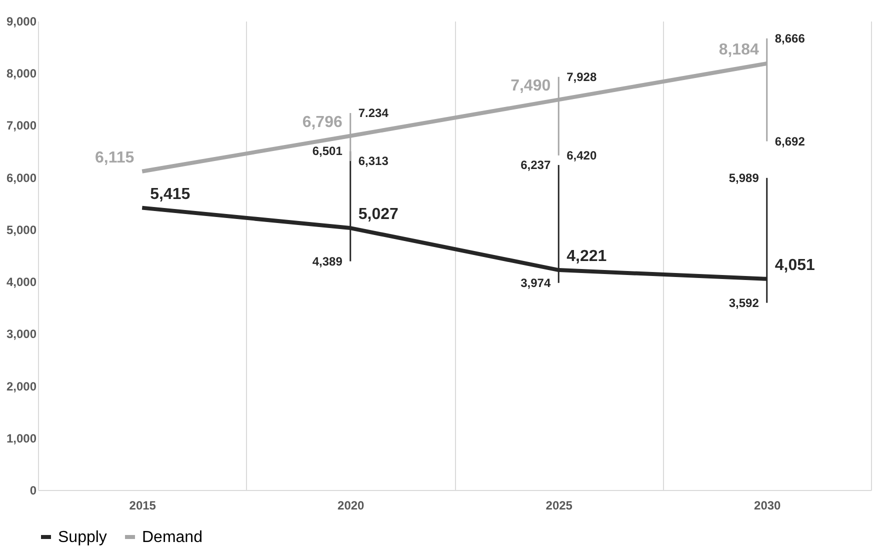  What do you see at coordinates (581, 77) in the screenshot?
I see `annotation: 7,928` at bounding box center [581, 77].